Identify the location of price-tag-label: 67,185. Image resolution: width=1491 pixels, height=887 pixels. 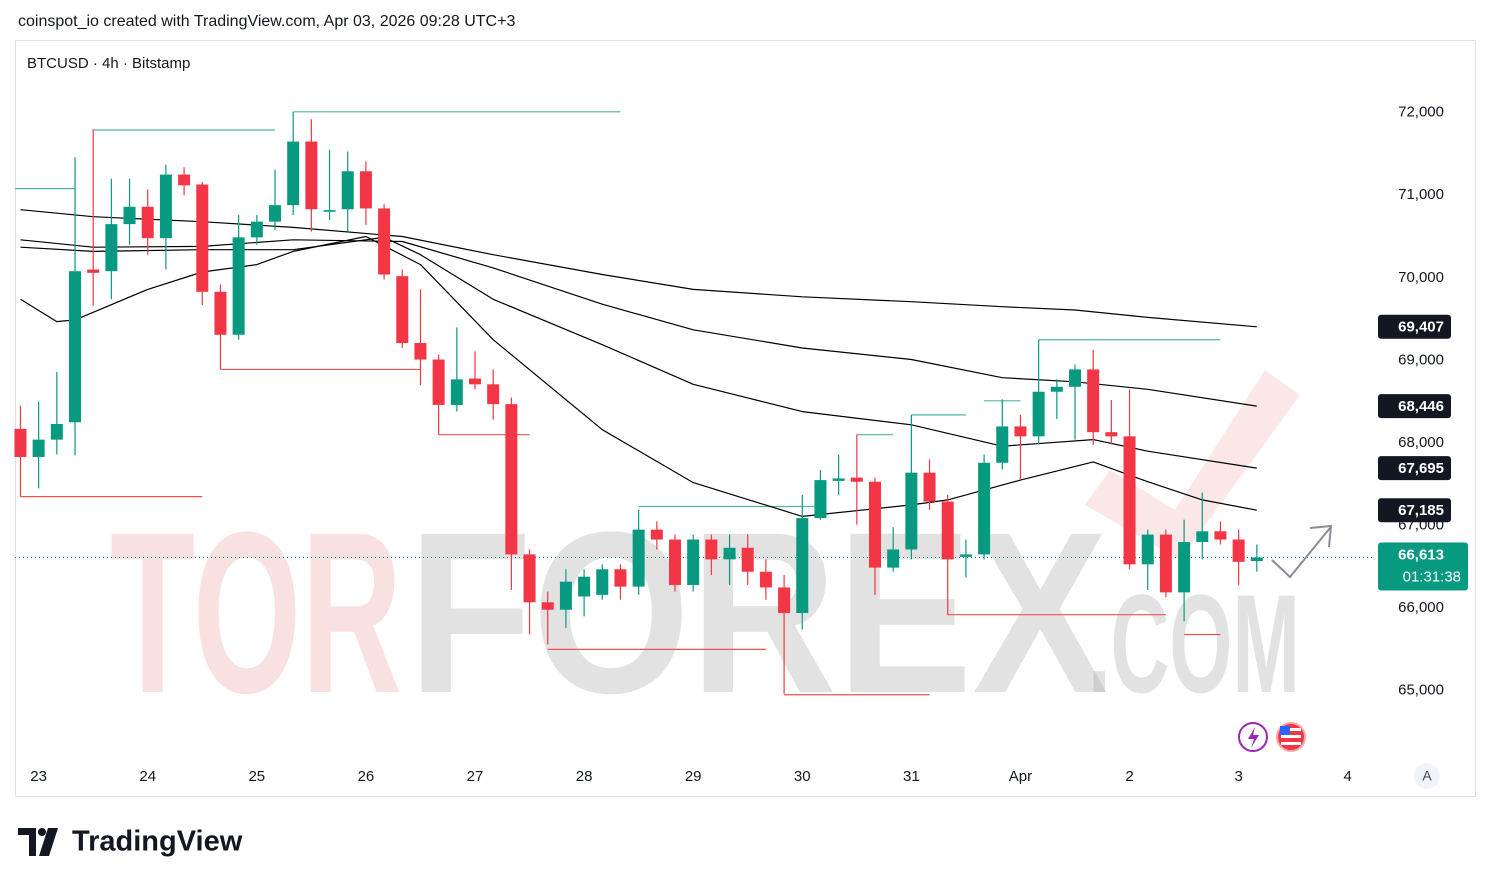
(1421, 510).